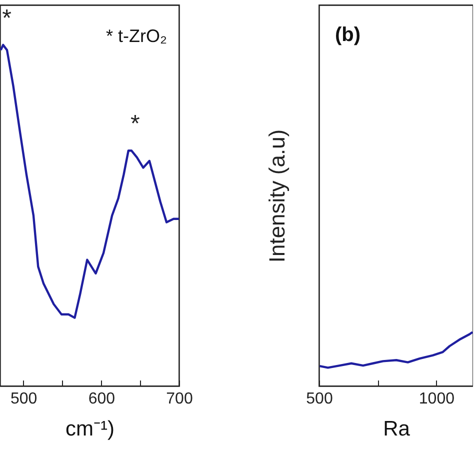  I want to click on x-axis-title: Ra, so click(396, 429).